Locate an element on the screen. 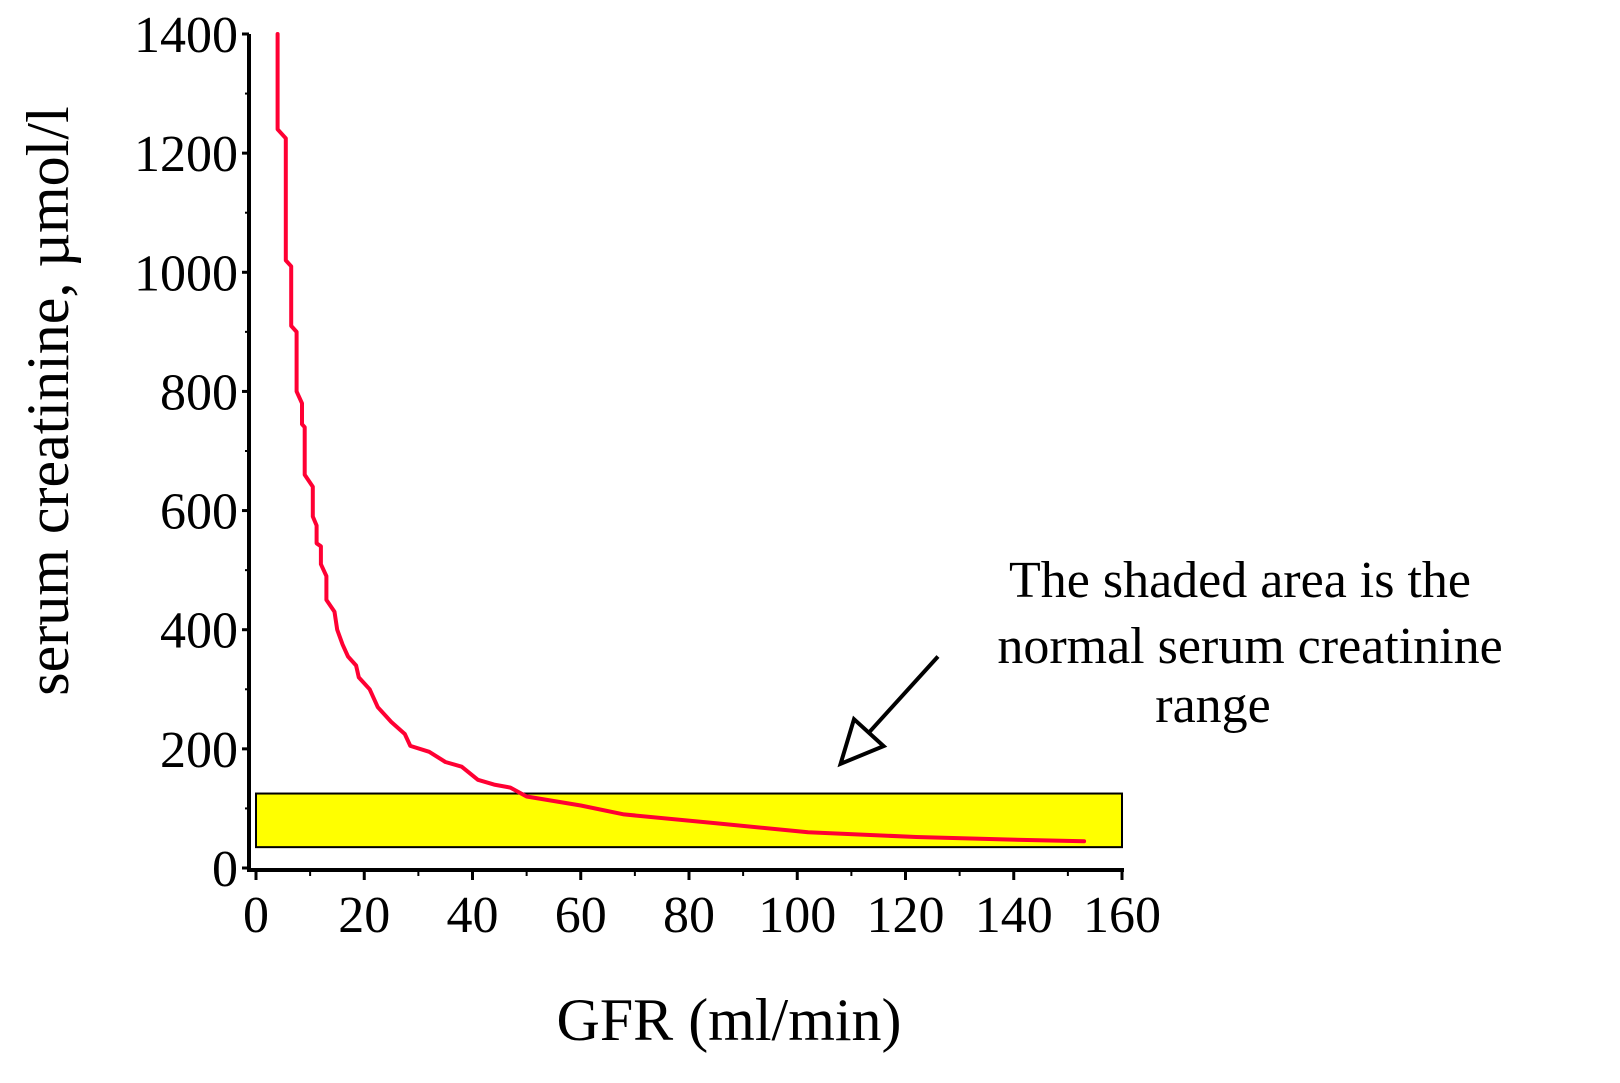  annotation-text-line: normal serum creatinine is located at coordinates (1249, 646).